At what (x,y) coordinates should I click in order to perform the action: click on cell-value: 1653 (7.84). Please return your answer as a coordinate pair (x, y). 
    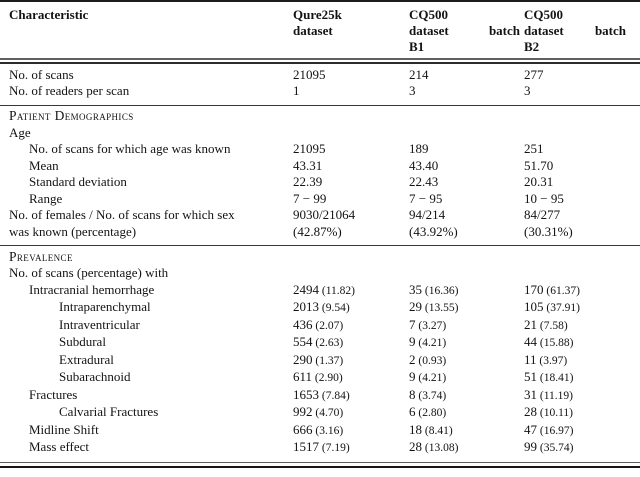
    Looking at the image, I should click on (321, 394).